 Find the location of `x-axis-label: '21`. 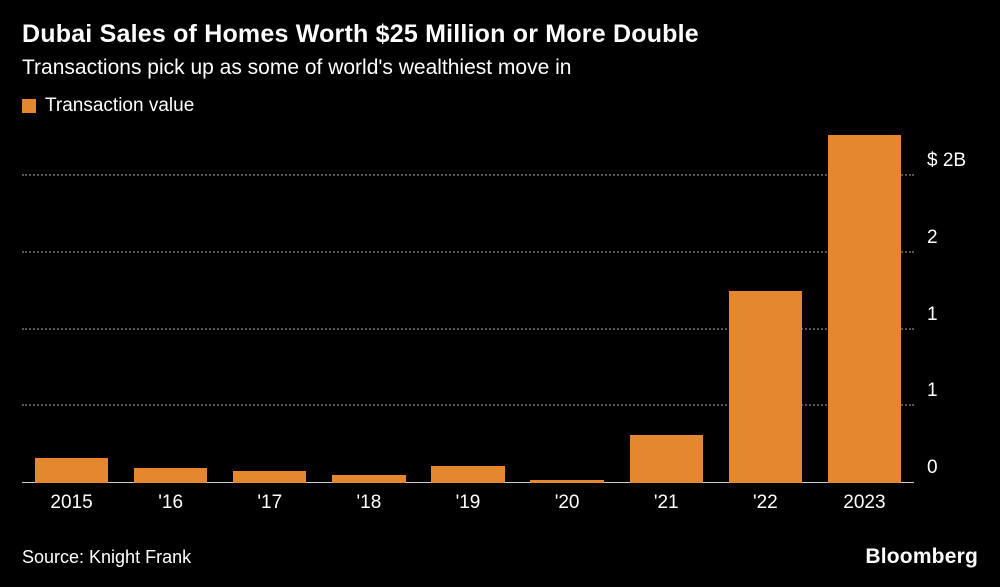

x-axis-label: '21 is located at coordinates (666, 502).